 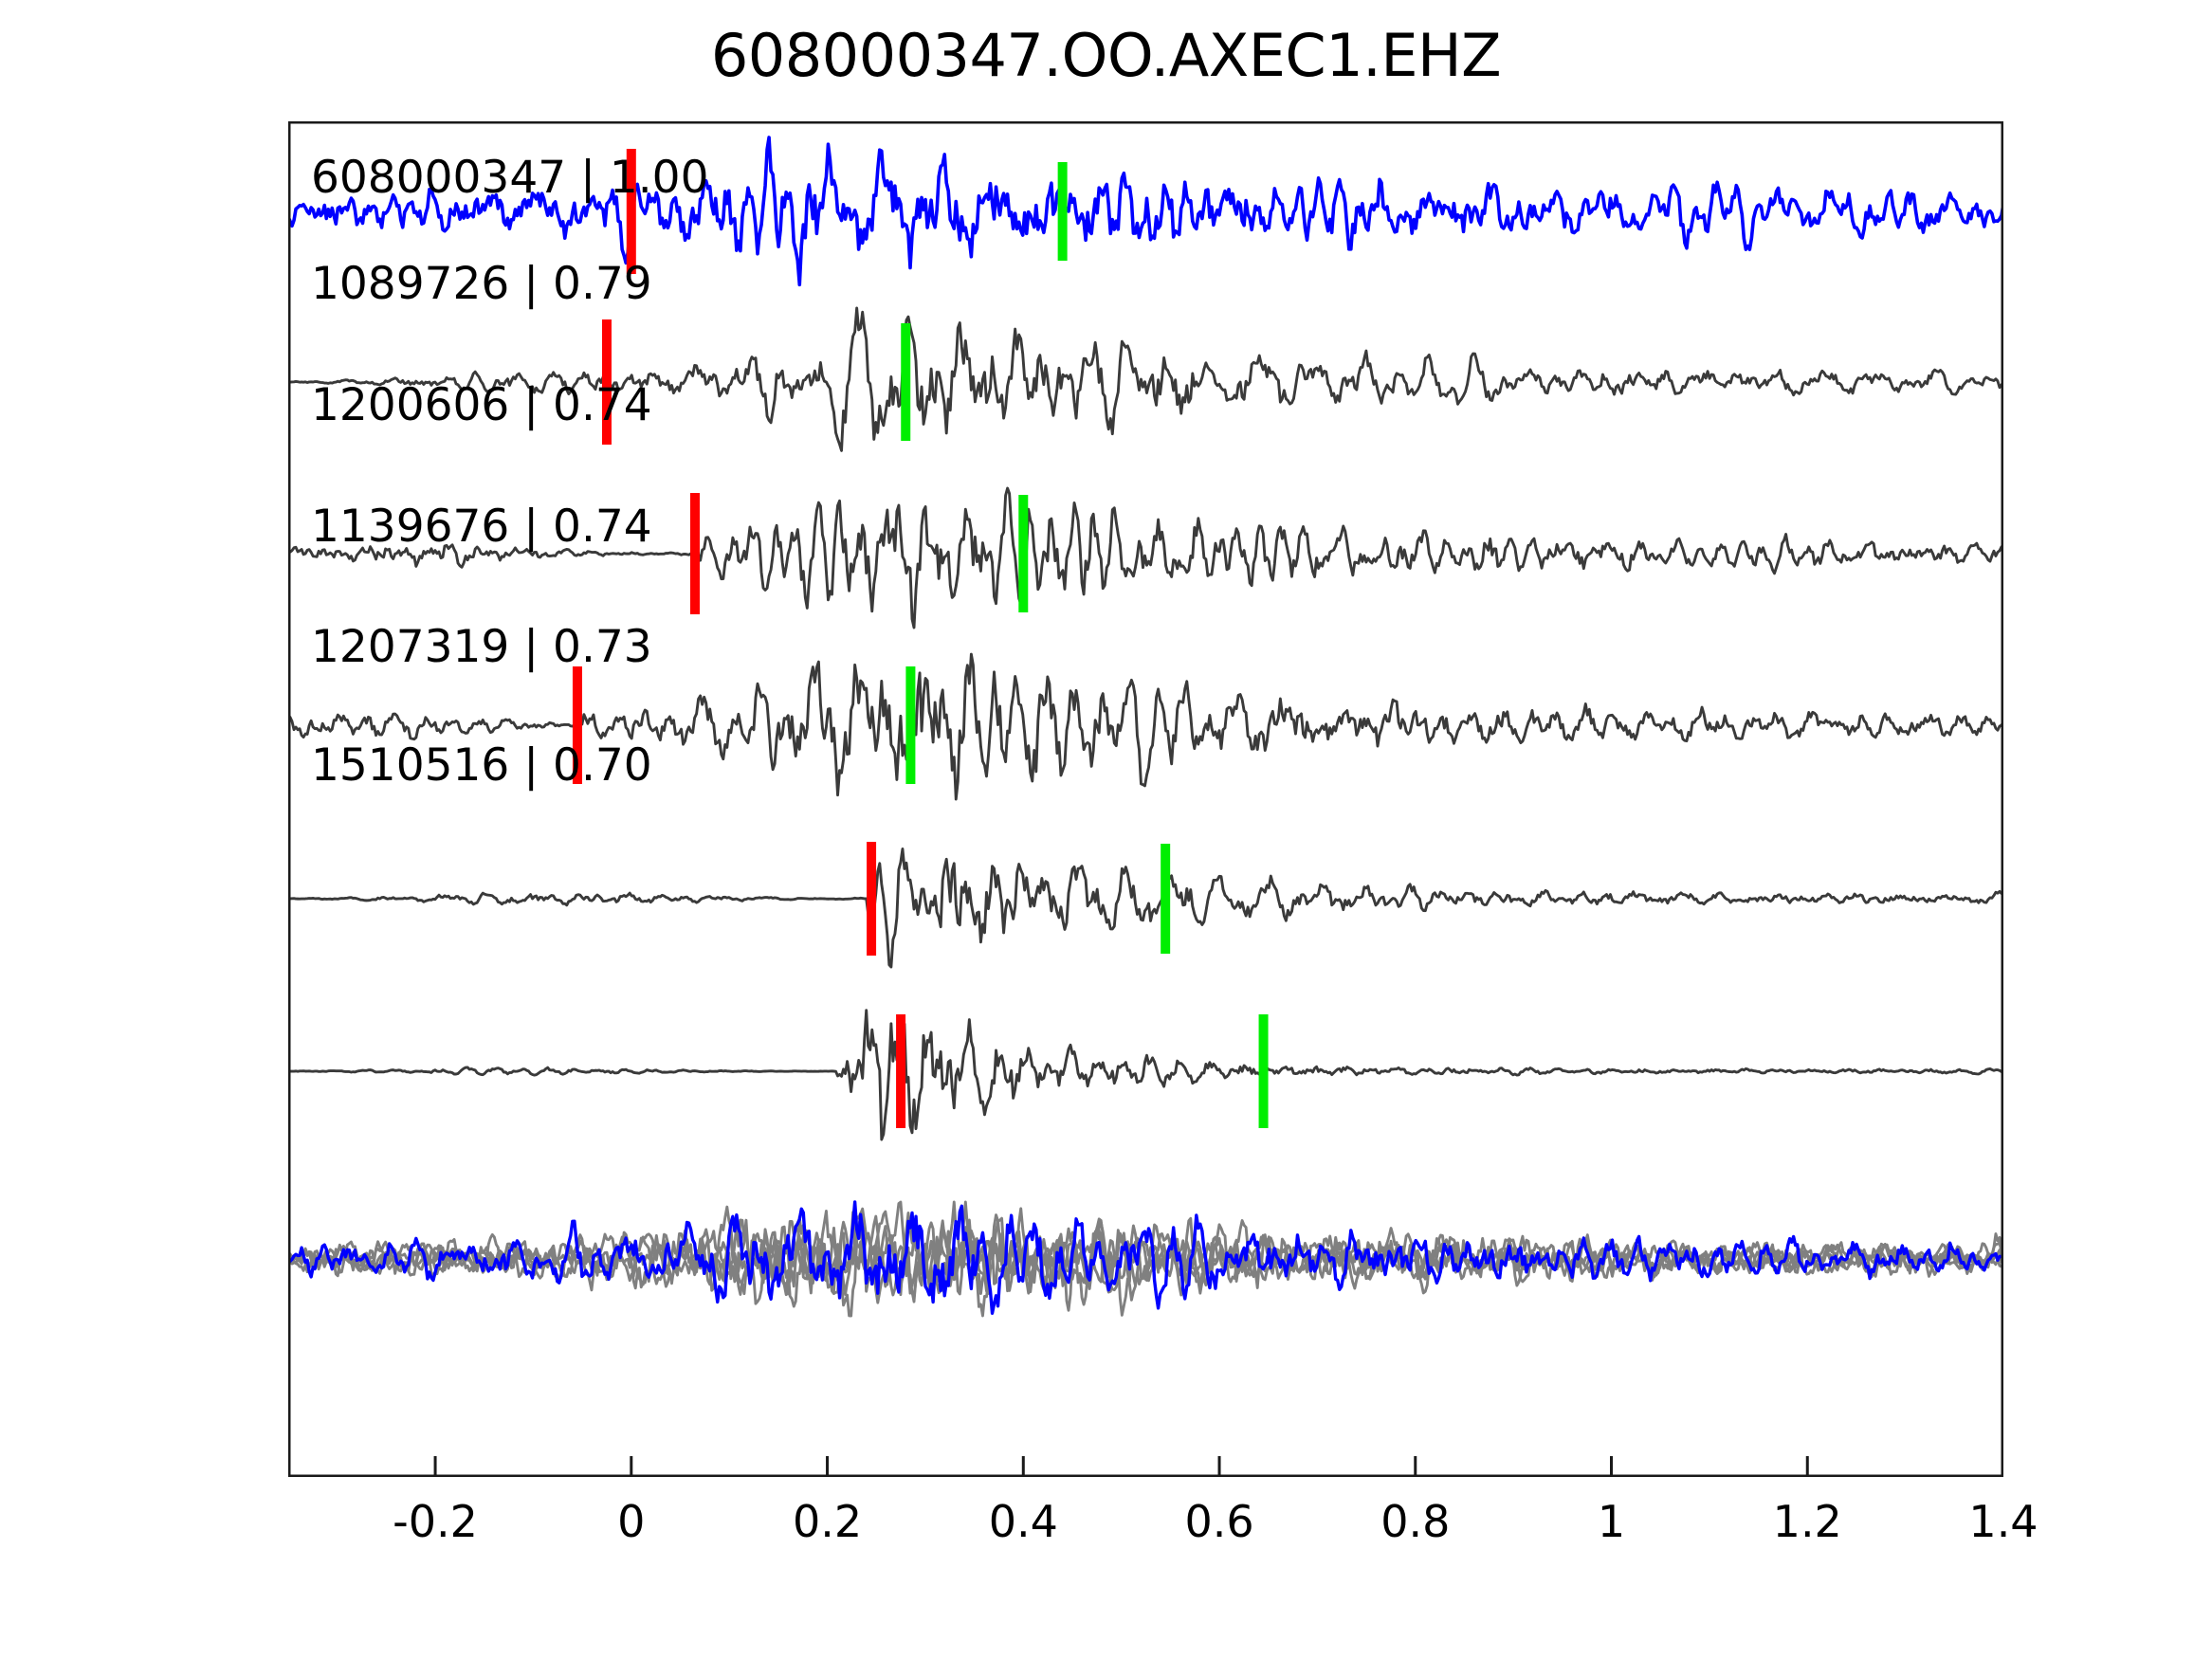 What do you see at coordinates (481, 405) in the screenshot?
I see `trace-label: 1200606 | 0.74` at bounding box center [481, 405].